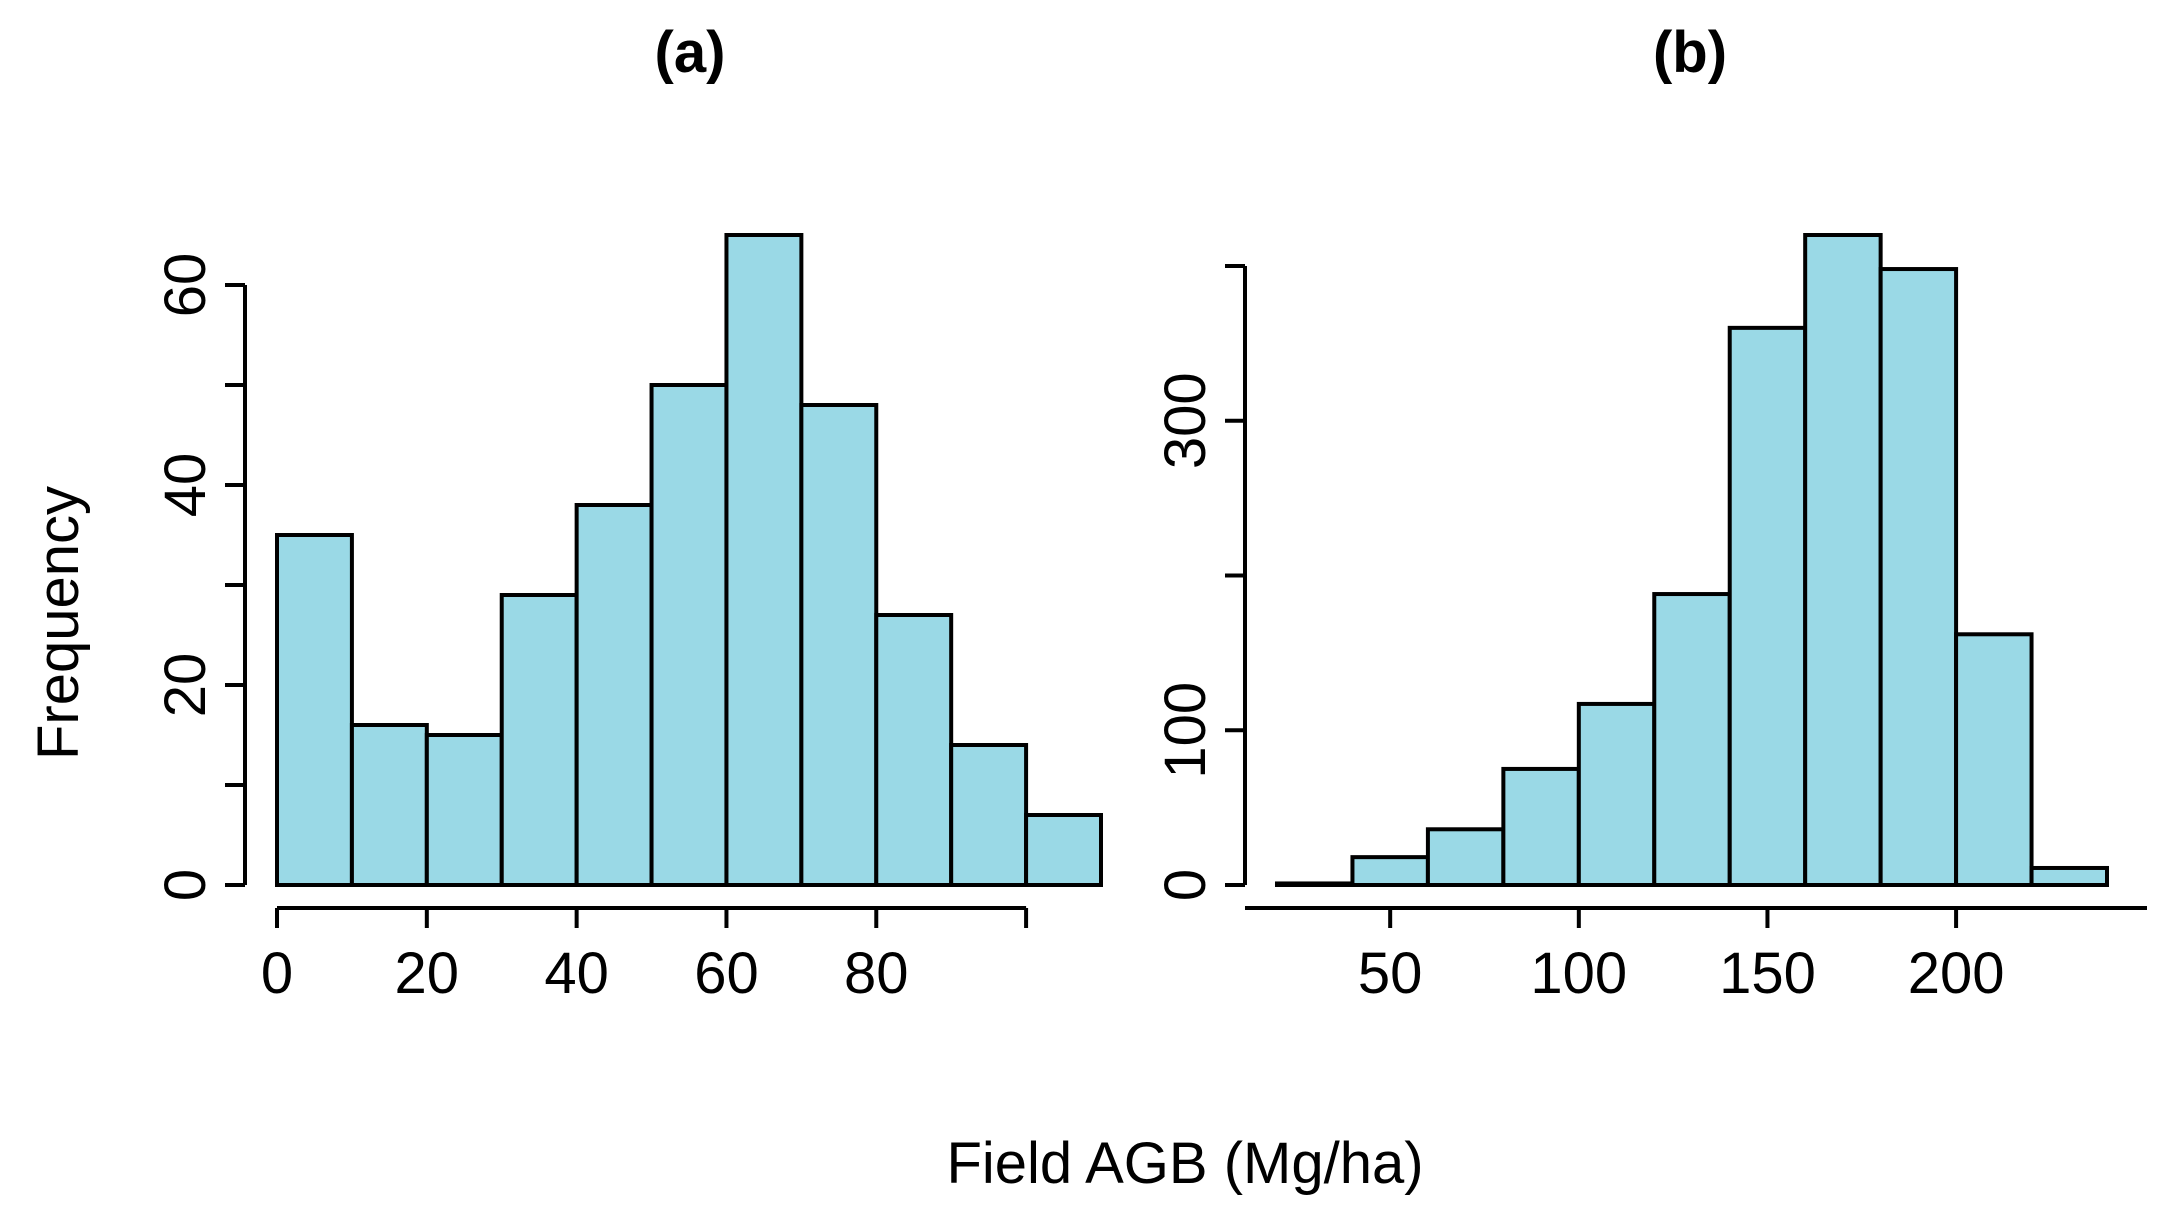 Image resolution: width=2163 pixels, height=1205 pixels. What do you see at coordinates (185, 685) in the screenshot?
I see `y-tick-label: 20` at bounding box center [185, 685].